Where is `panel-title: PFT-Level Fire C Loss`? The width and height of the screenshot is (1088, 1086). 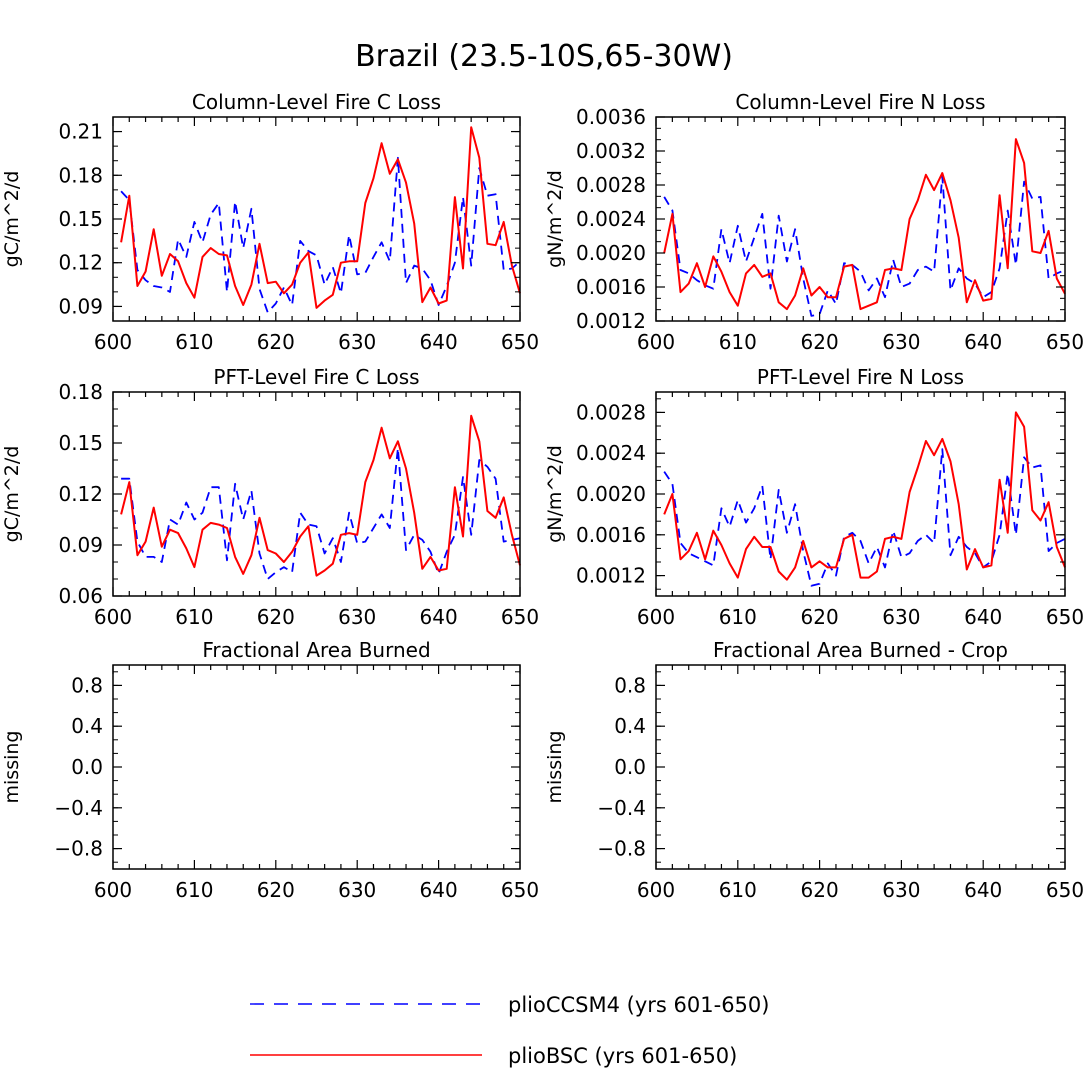 panel-title: PFT-Level Fire C Loss is located at coordinates (316, 377).